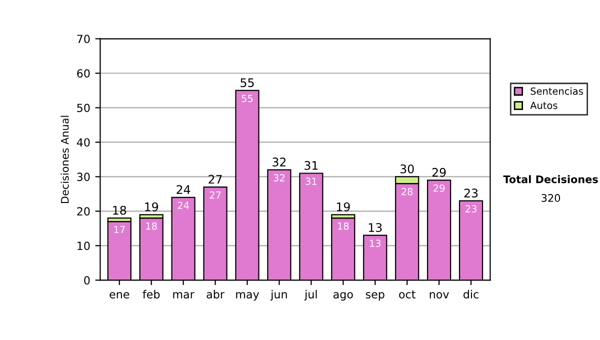  I want to click on x-tick-label: nov, so click(439, 295).